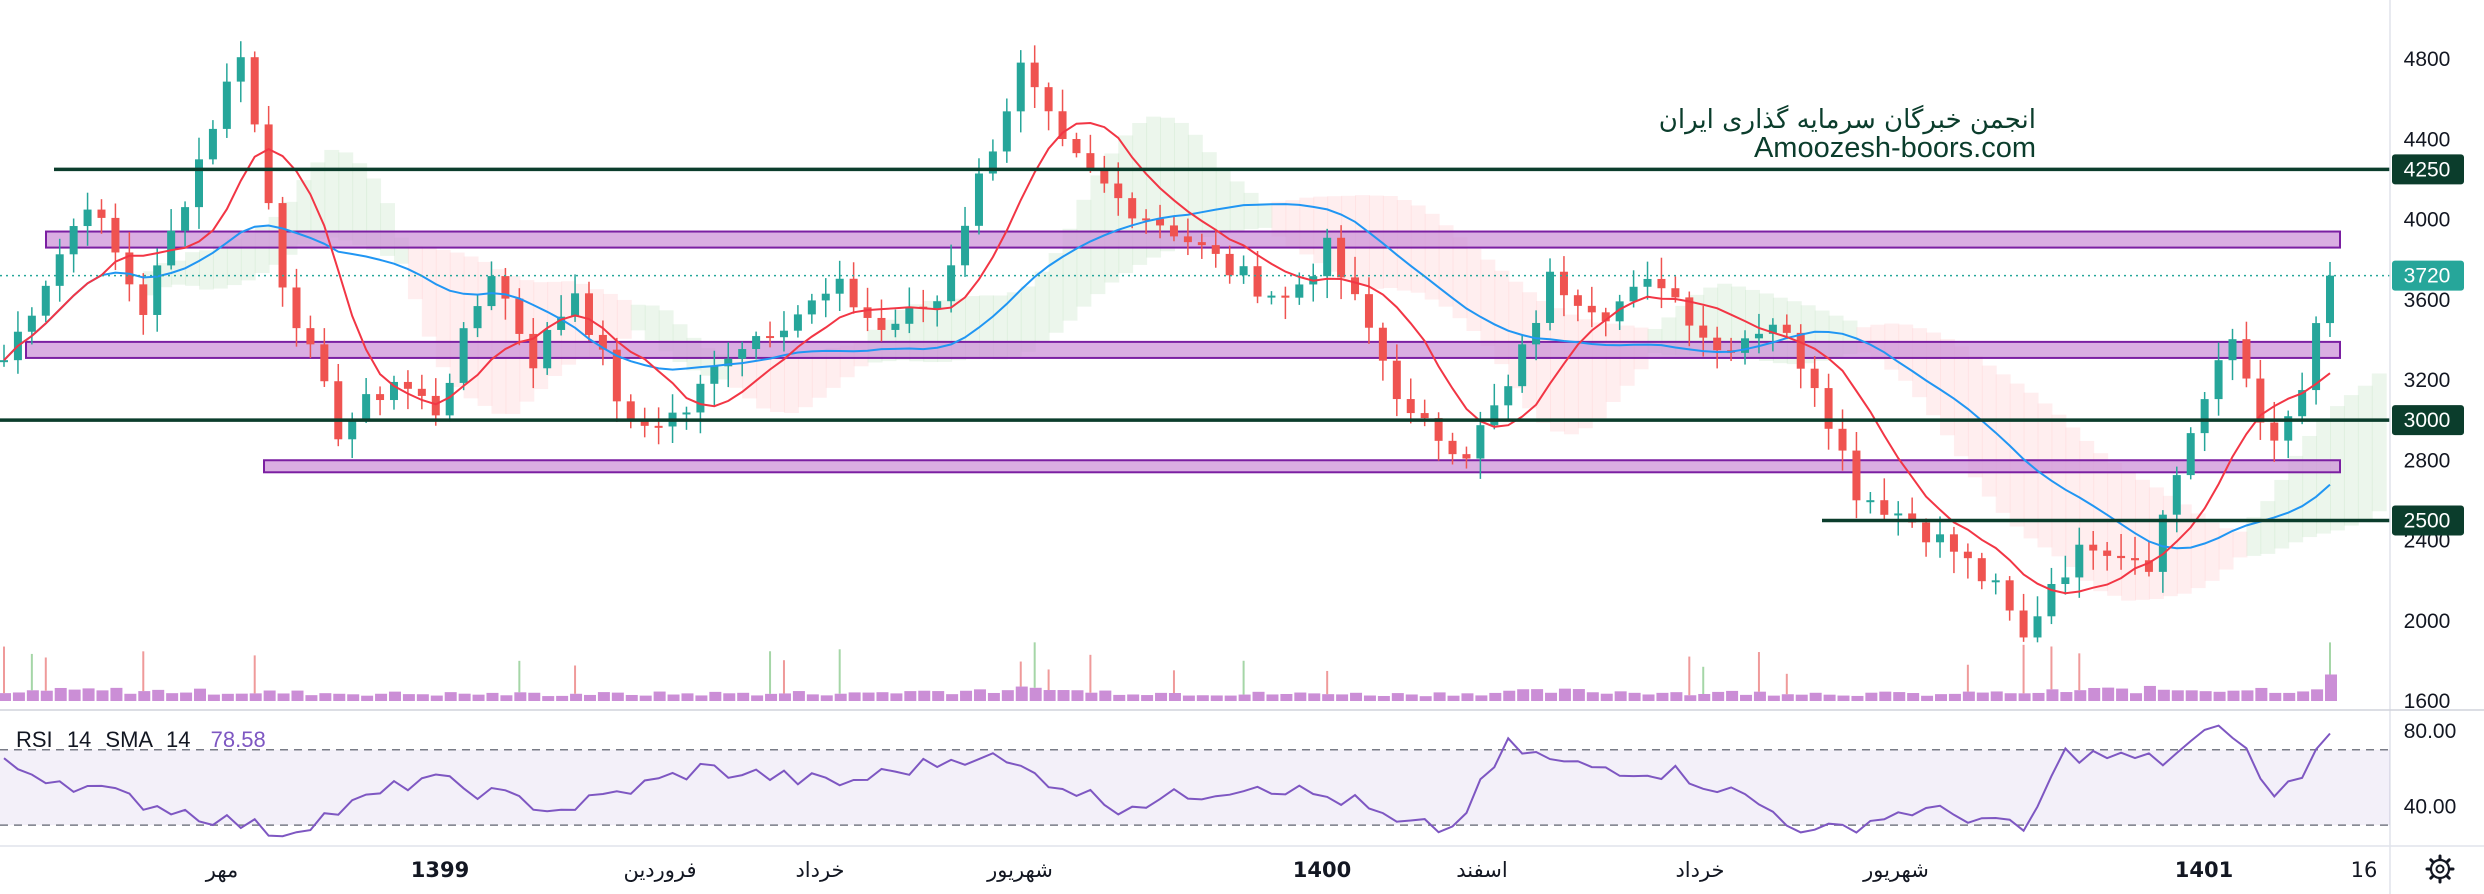  I want to click on price-tick-label: 3200, so click(2427, 380).